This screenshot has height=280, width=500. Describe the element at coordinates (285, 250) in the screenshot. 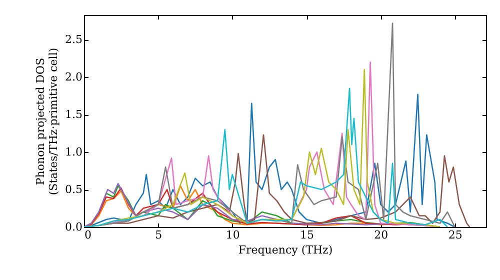

I see `x-axis-title: Frequency (THz)` at that location.